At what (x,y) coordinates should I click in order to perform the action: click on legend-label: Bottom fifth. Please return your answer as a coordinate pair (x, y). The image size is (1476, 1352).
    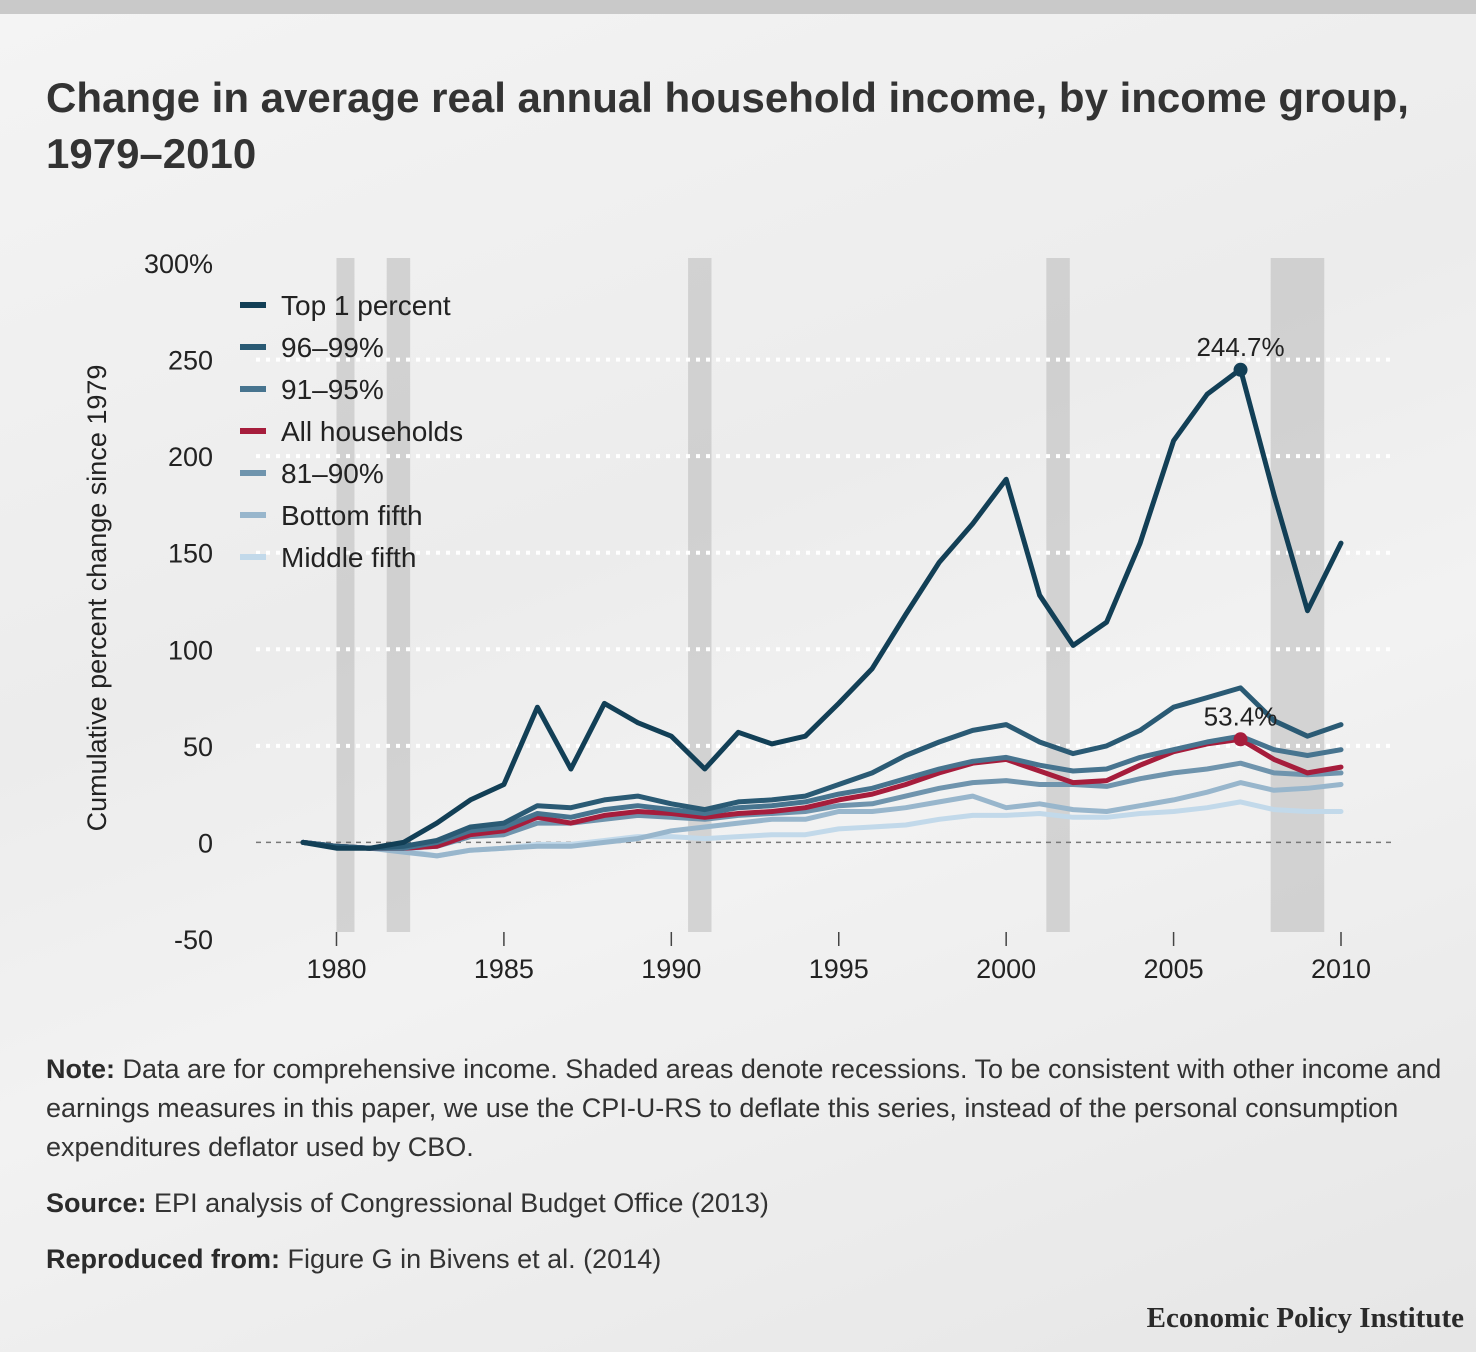
    Looking at the image, I should click on (352, 515).